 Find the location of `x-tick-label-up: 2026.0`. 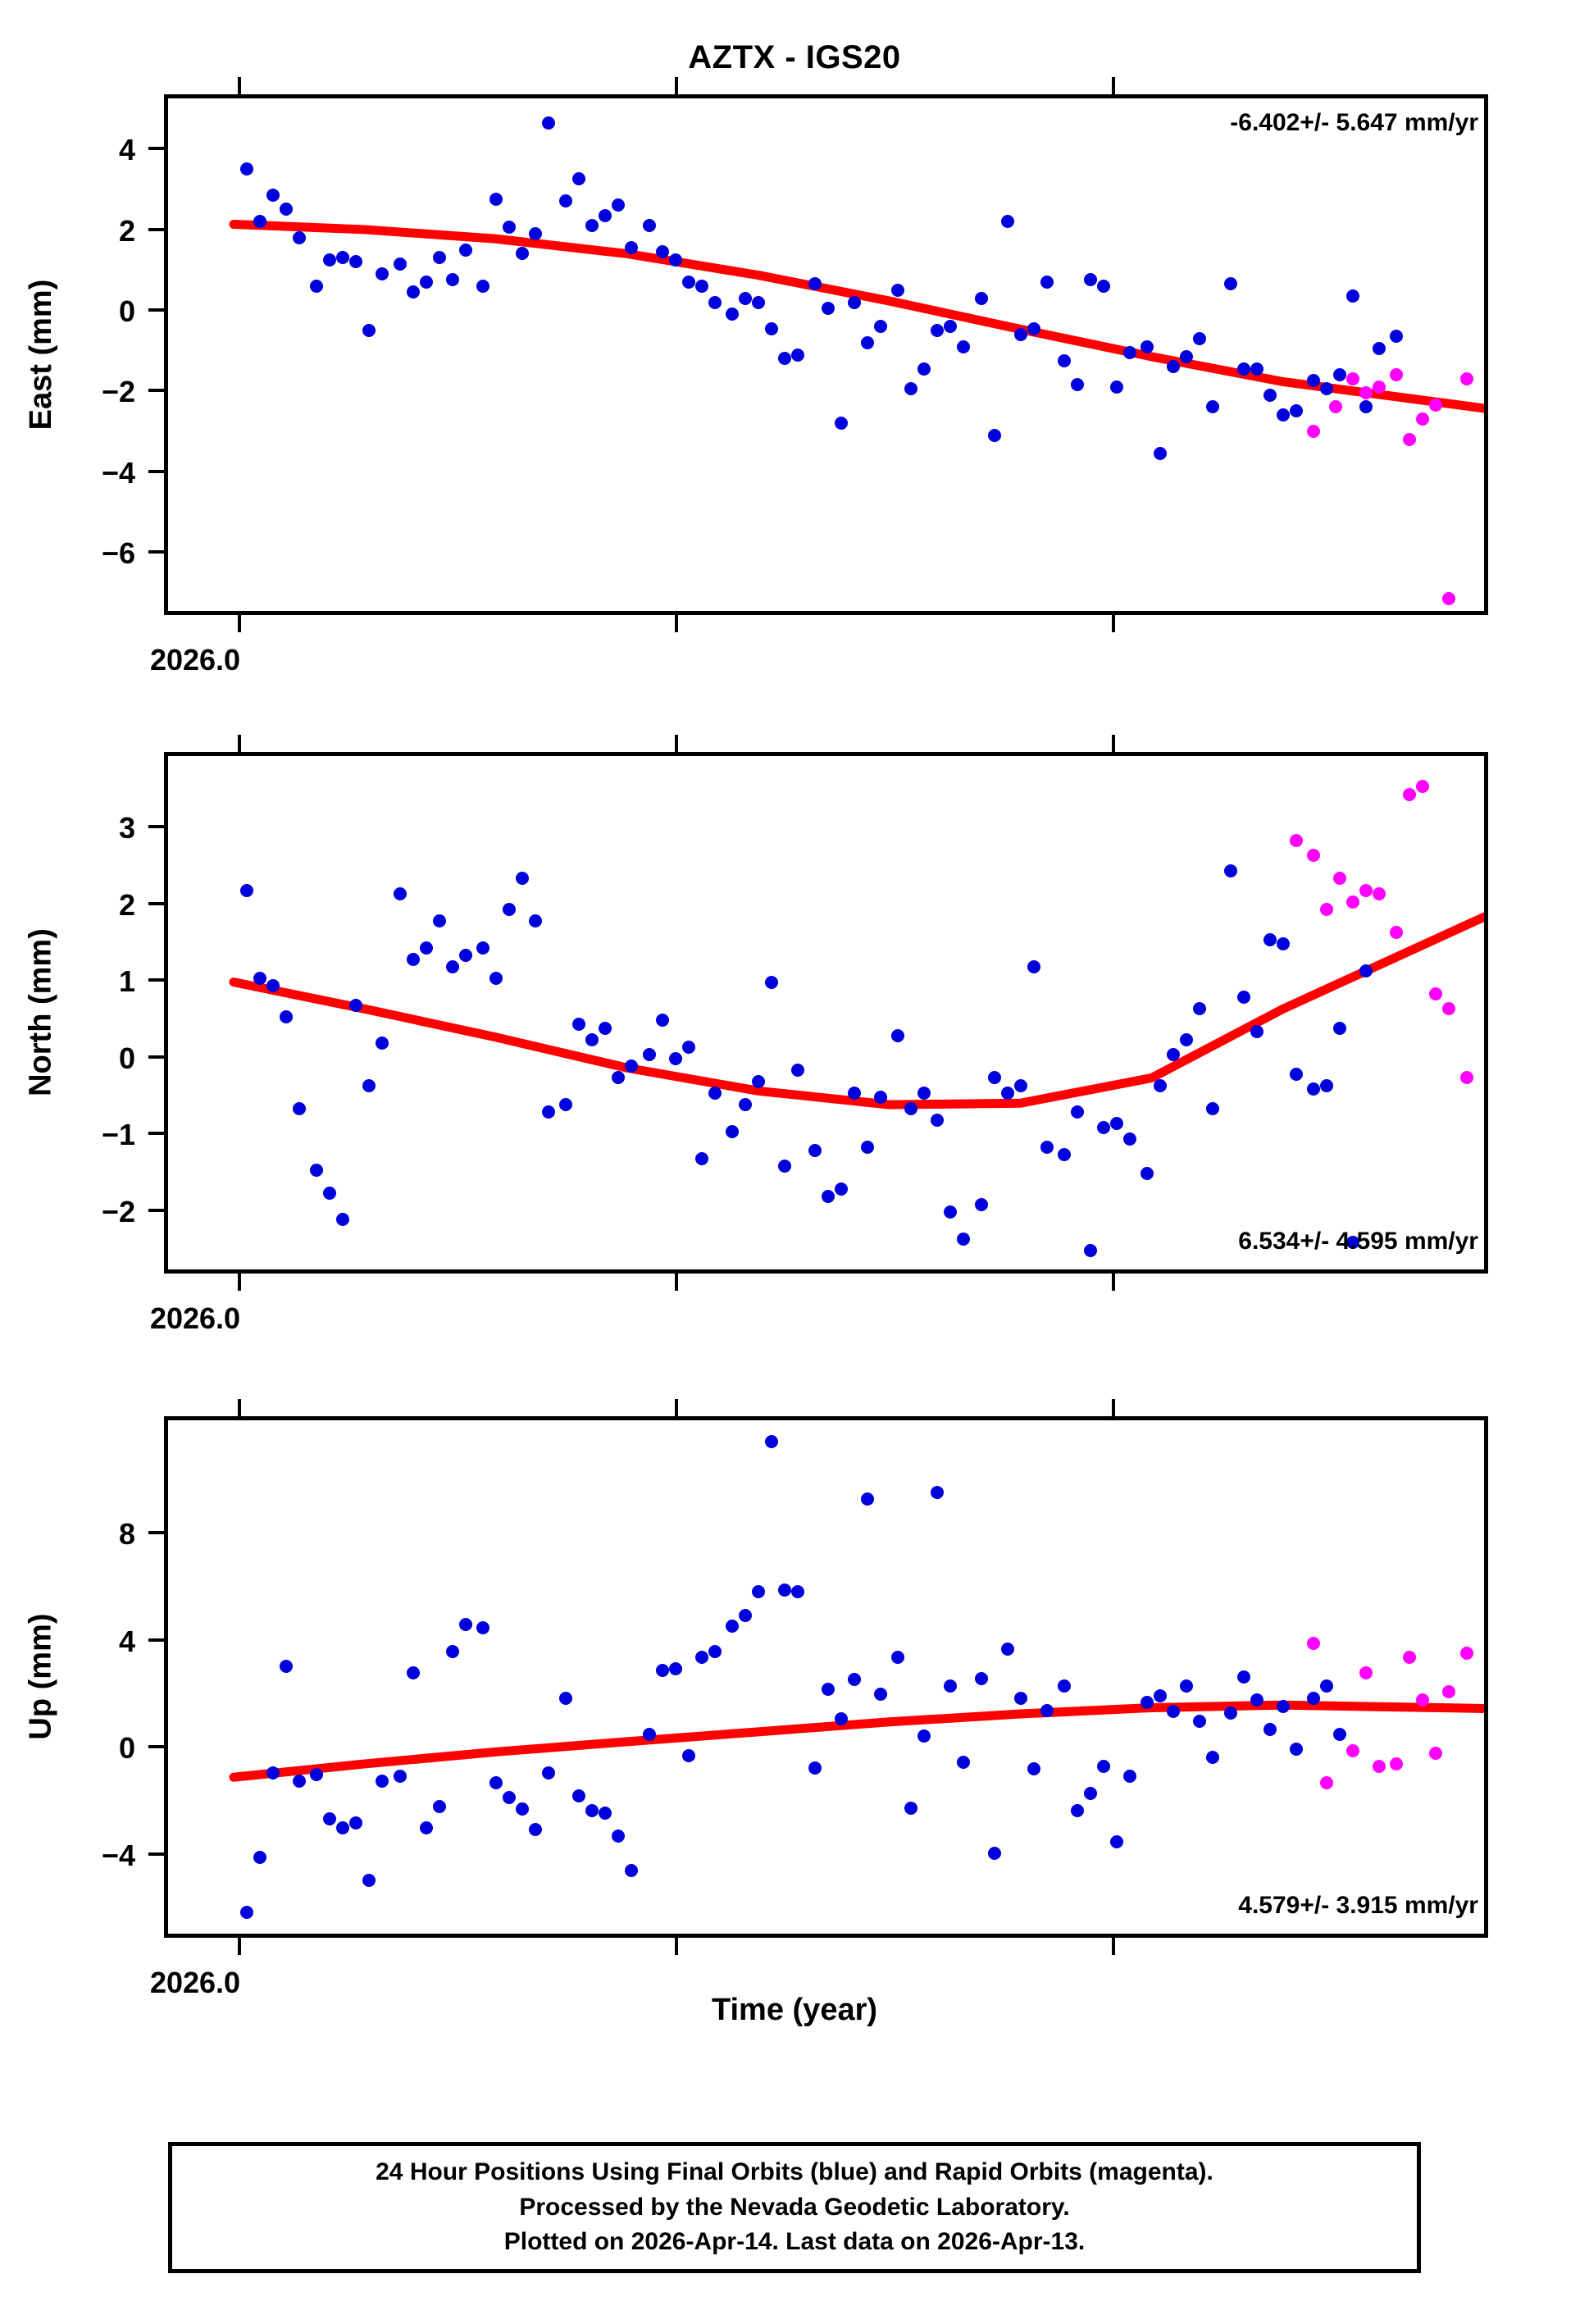

x-tick-label-up: 2026.0 is located at coordinates (195, 1983).